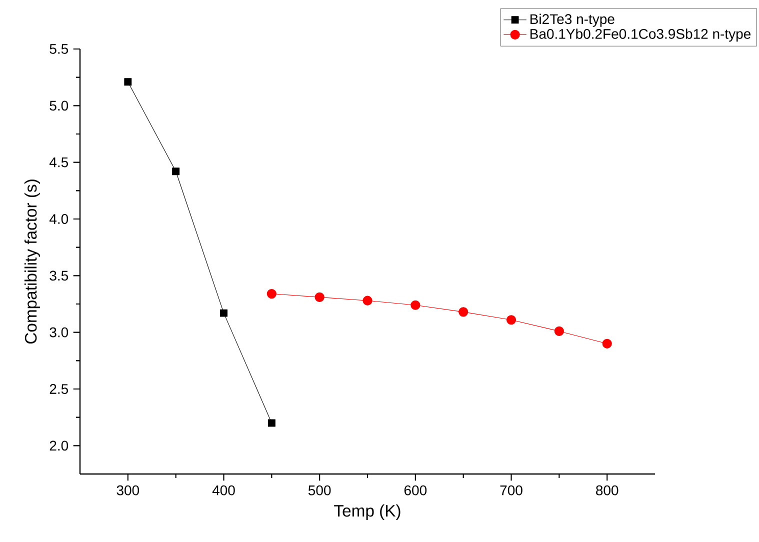 This screenshot has height=542, width=759. I want to click on x-tick-label: 400, so click(223, 490).